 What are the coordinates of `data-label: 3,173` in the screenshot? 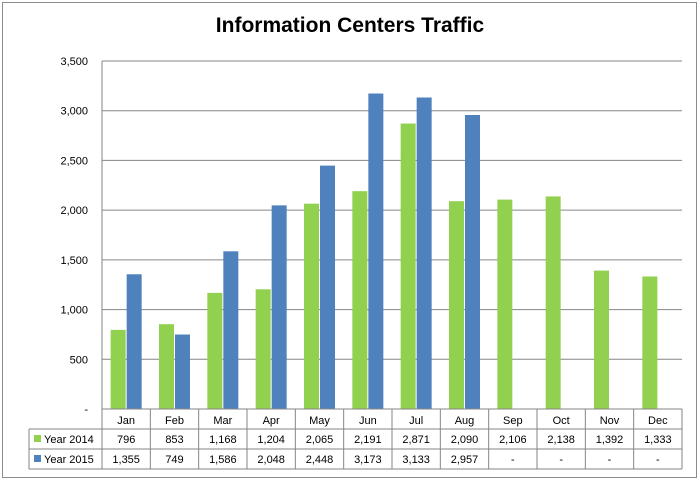 It's located at (368, 460).